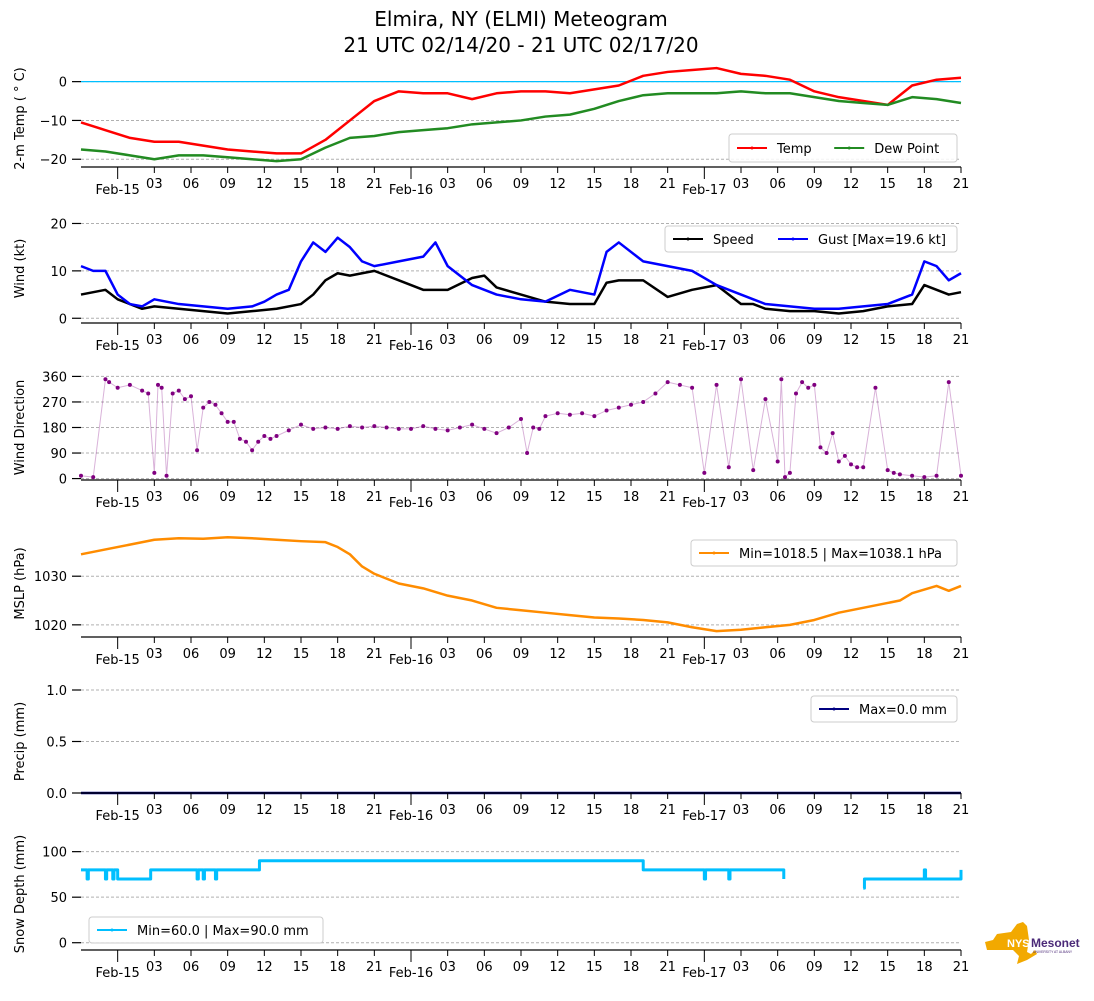 The height and width of the screenshot is (1001, 1094). I want to click on y-tick-label: −10, so click(53, 121).